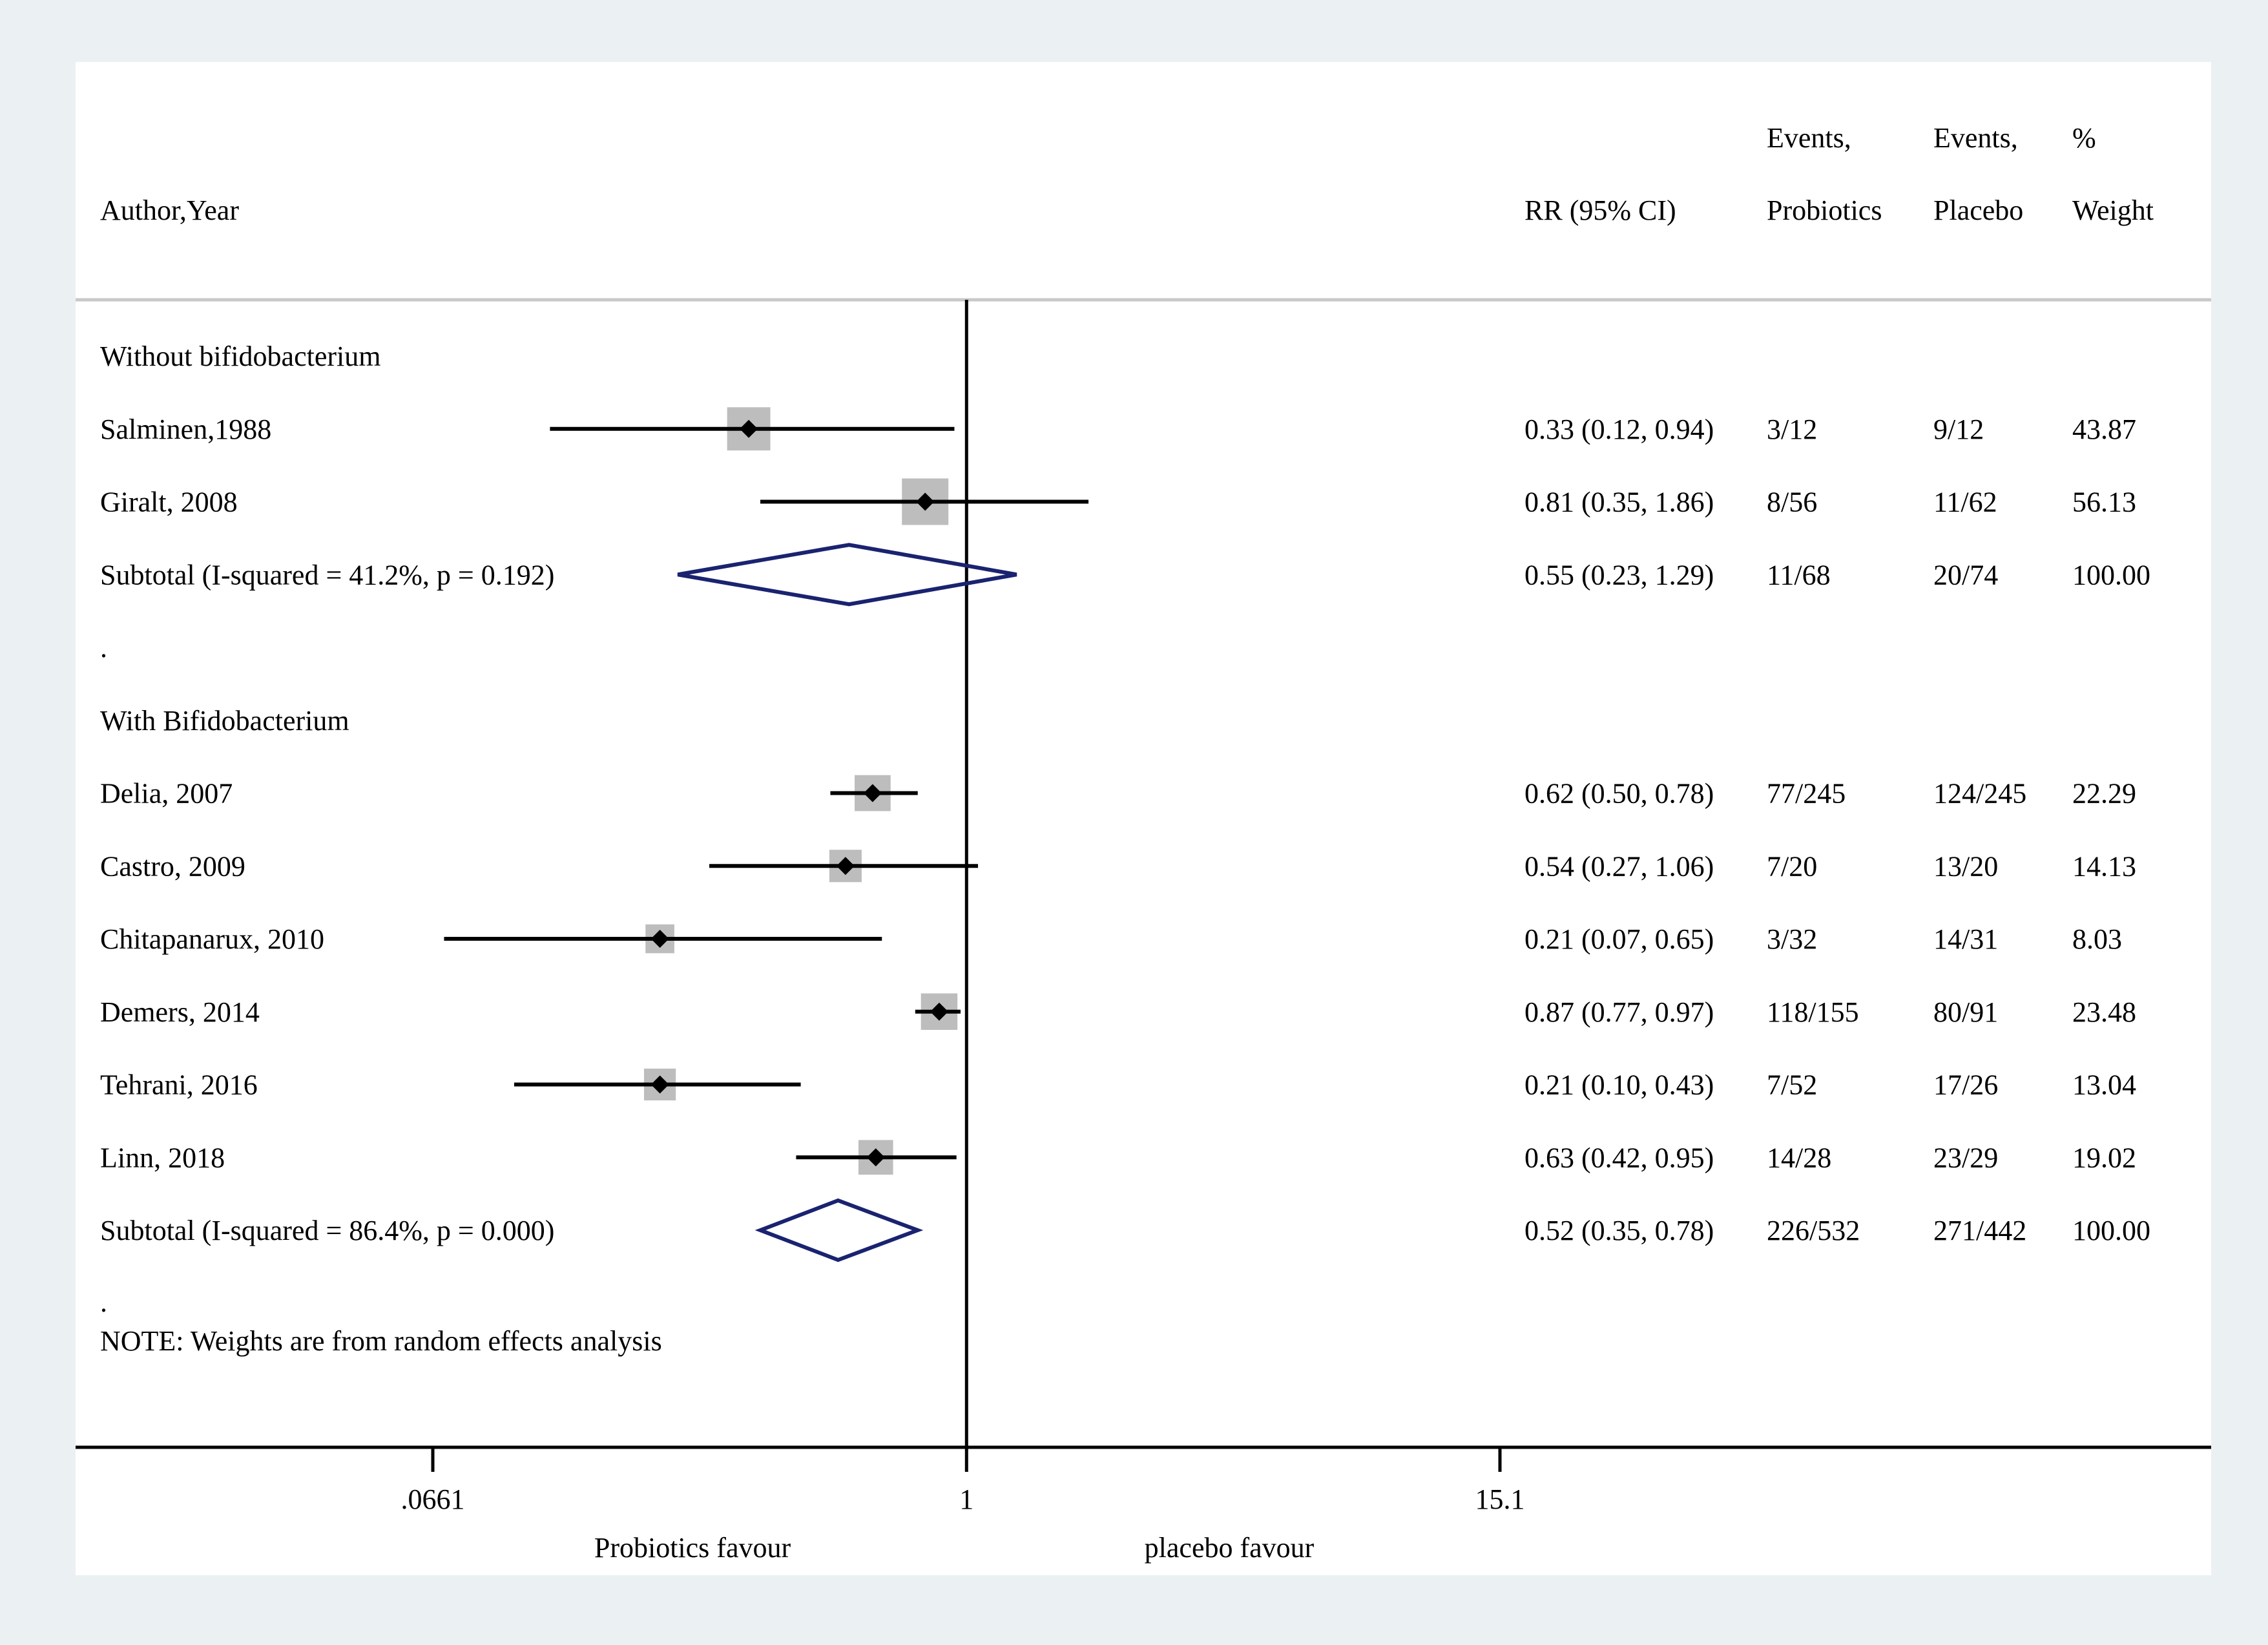  What do you see at coordinates (1813, 1012) in the screenshot?
I see `study-events-probiotics: 118/155` at bounding box center [1813, 1012].